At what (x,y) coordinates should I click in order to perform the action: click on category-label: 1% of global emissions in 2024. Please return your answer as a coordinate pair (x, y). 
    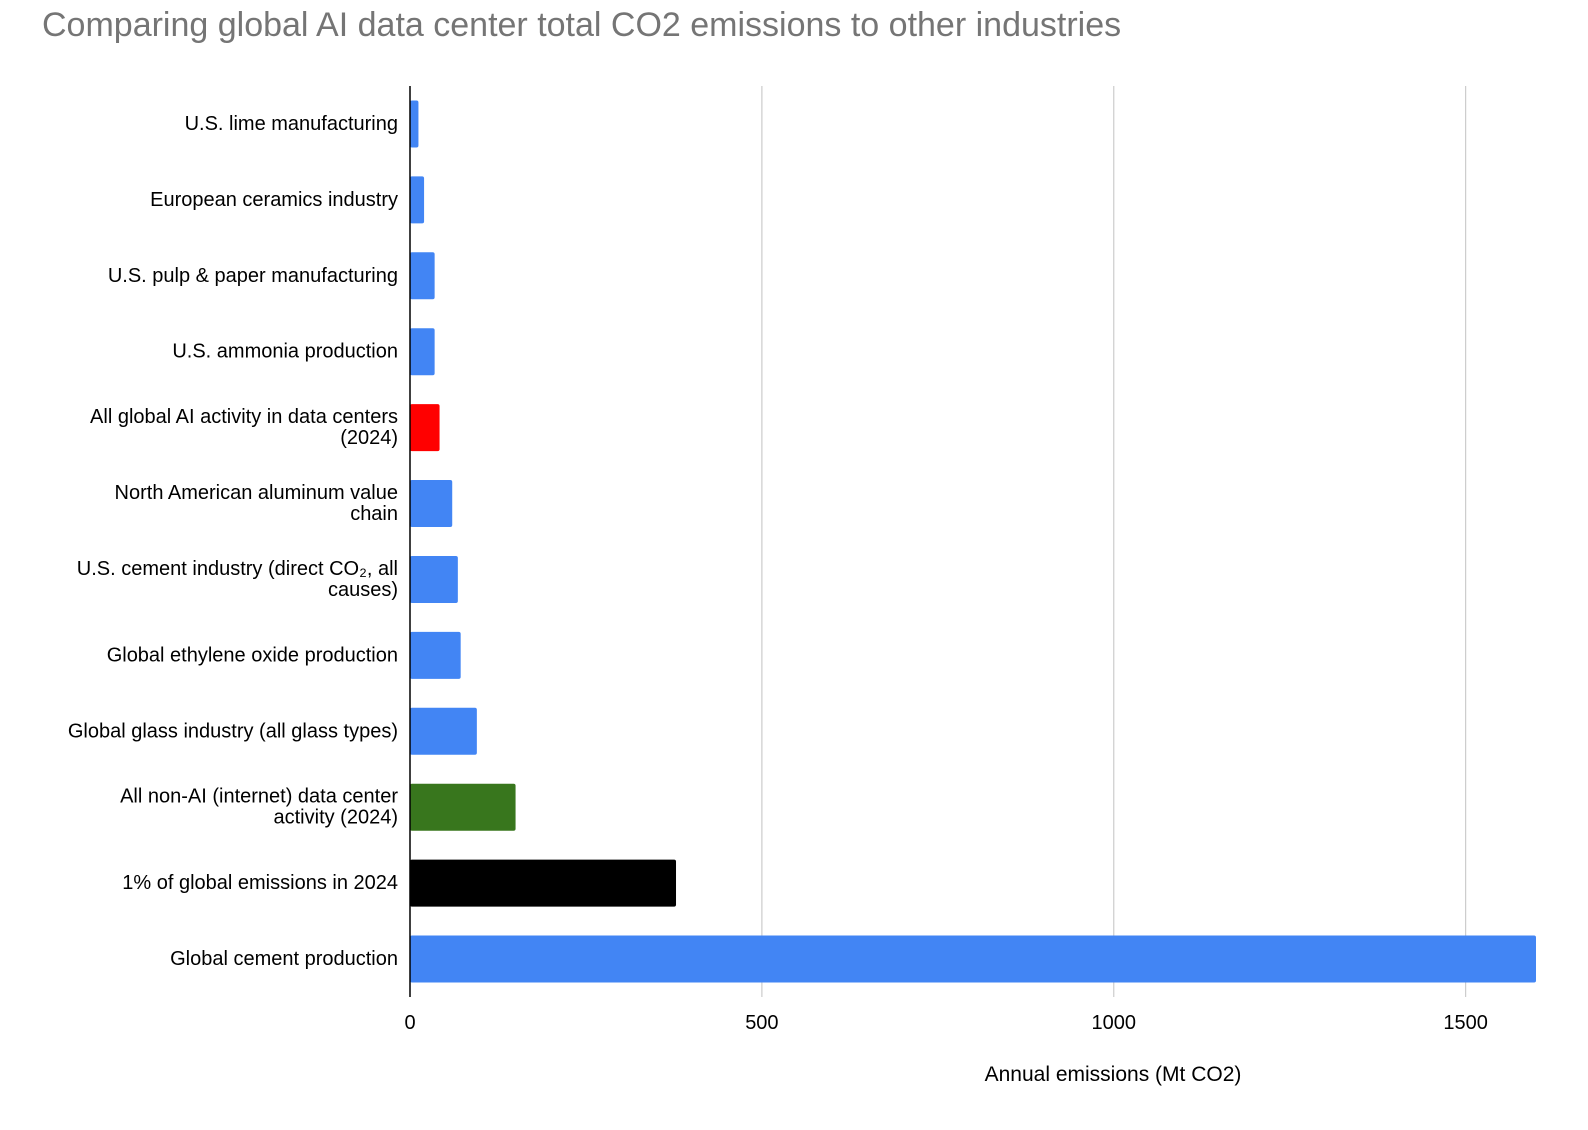
    Looking at the image, I should click on (260, 883).